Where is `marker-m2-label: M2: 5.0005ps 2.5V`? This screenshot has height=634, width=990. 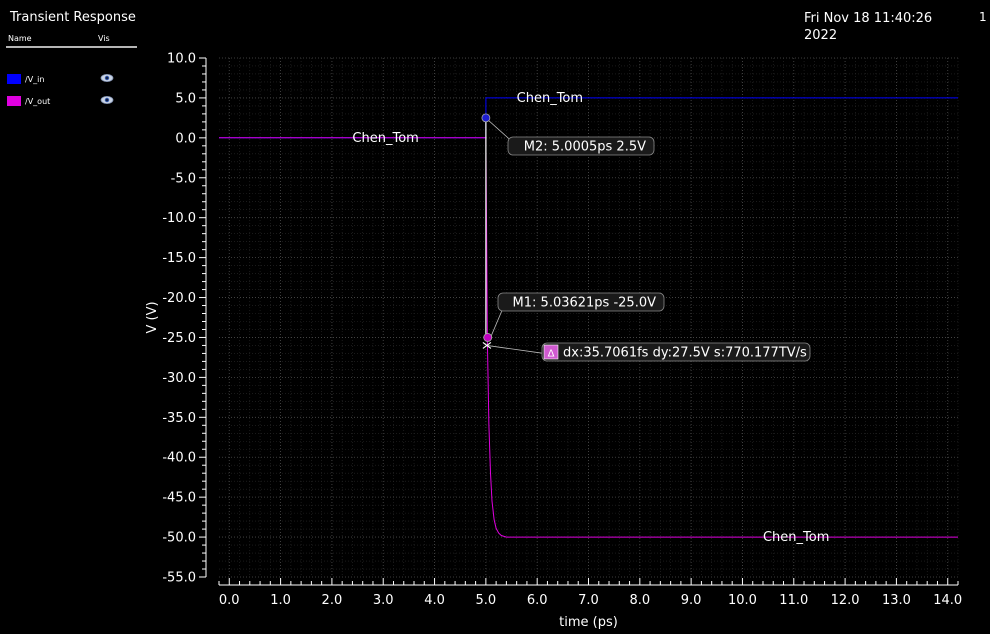
marker-m2-label: M2: 5.0005ps 2.5V is located at coordinates (585, 147).